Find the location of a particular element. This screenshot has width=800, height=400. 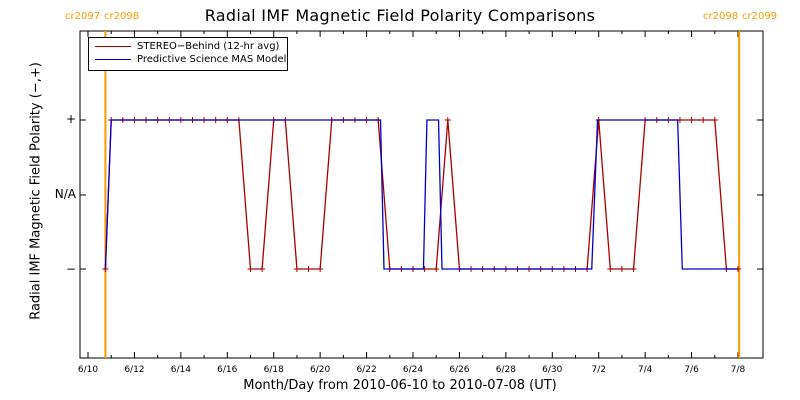

cr-label-left-a: cr2097 is located at coordinates (83, 16).